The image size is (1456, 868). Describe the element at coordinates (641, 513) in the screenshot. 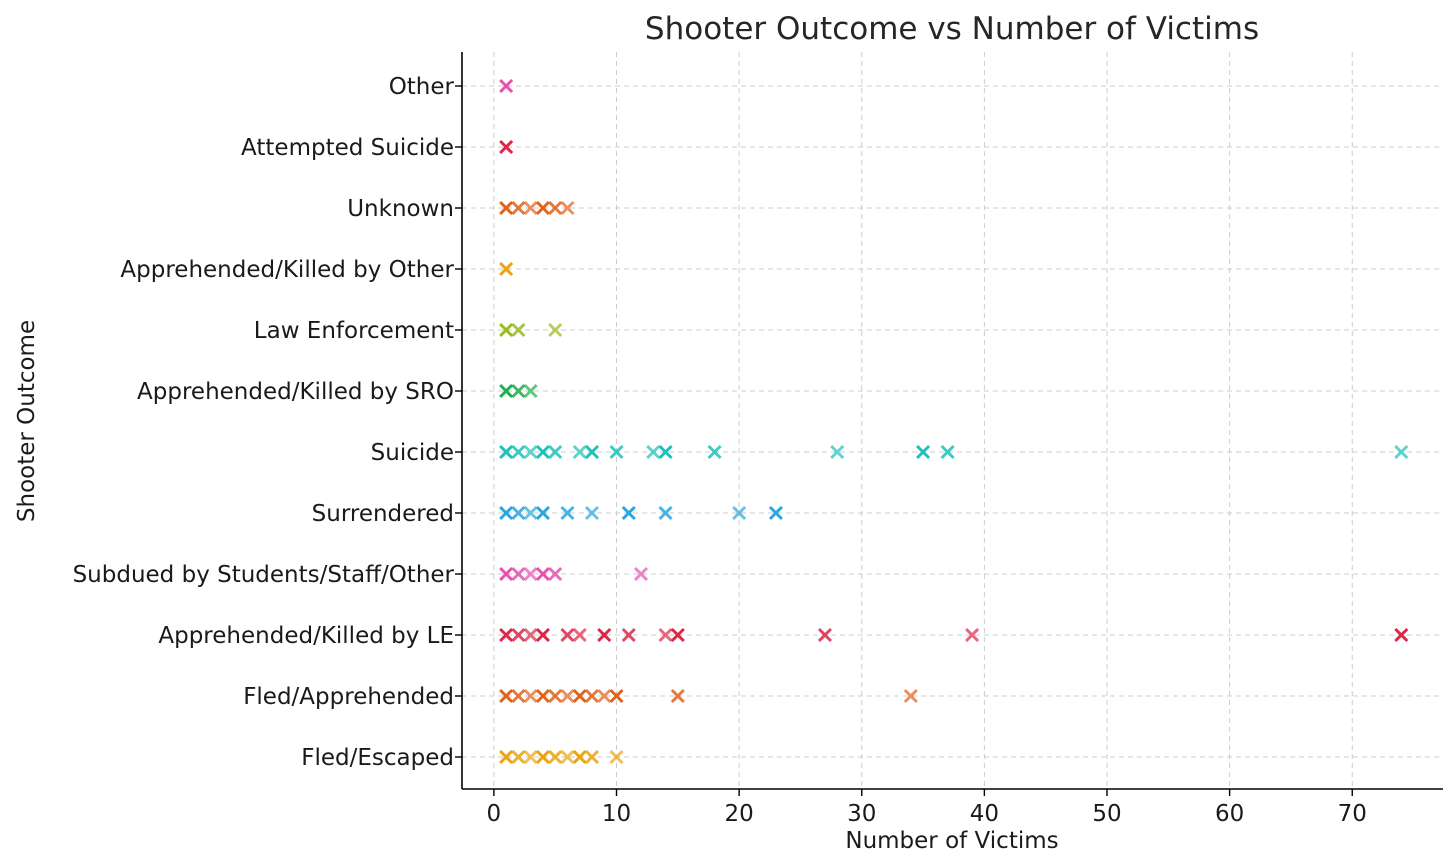

I see `series-surrendered` at that location.